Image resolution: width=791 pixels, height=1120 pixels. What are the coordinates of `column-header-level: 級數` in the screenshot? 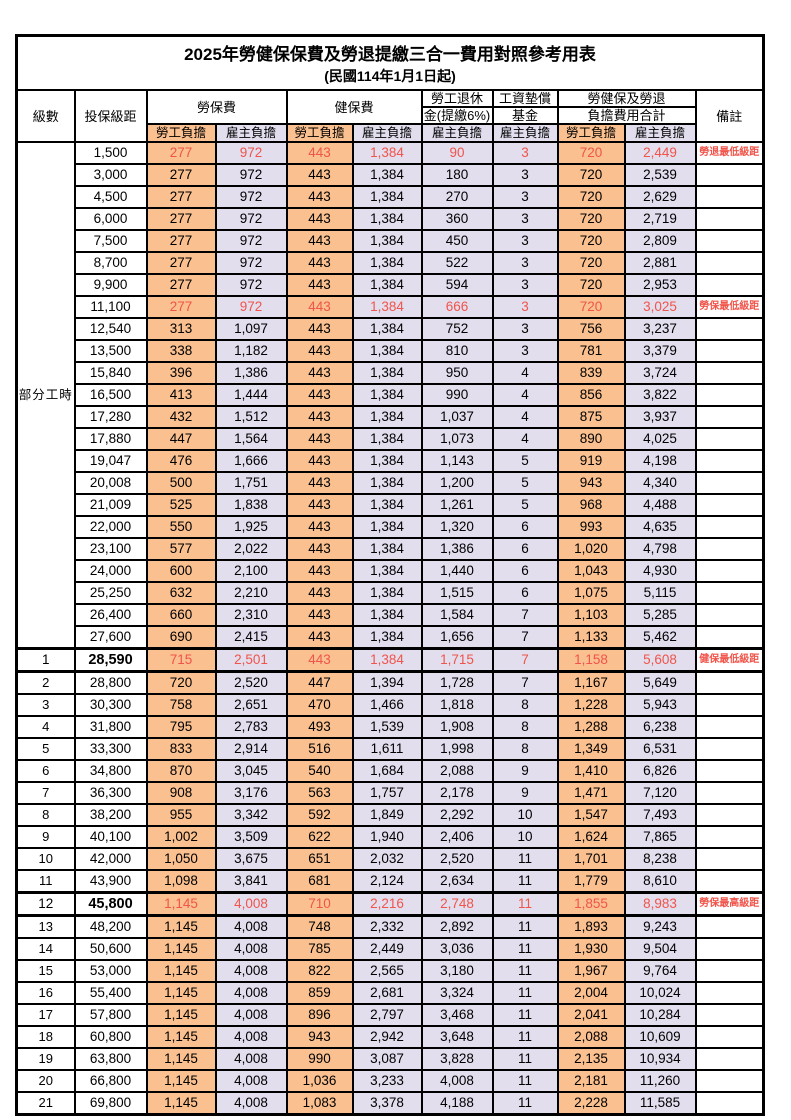 It's located at (45, 116).